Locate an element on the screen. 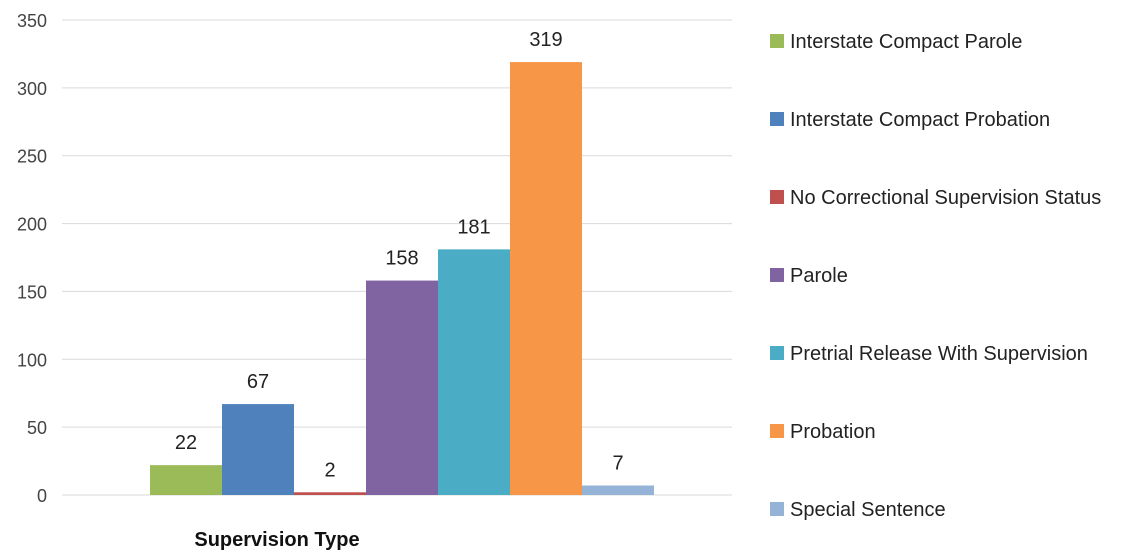 This screenshot has height=554, width=1122. data-label: 319 is located at coordinates (545, 40).